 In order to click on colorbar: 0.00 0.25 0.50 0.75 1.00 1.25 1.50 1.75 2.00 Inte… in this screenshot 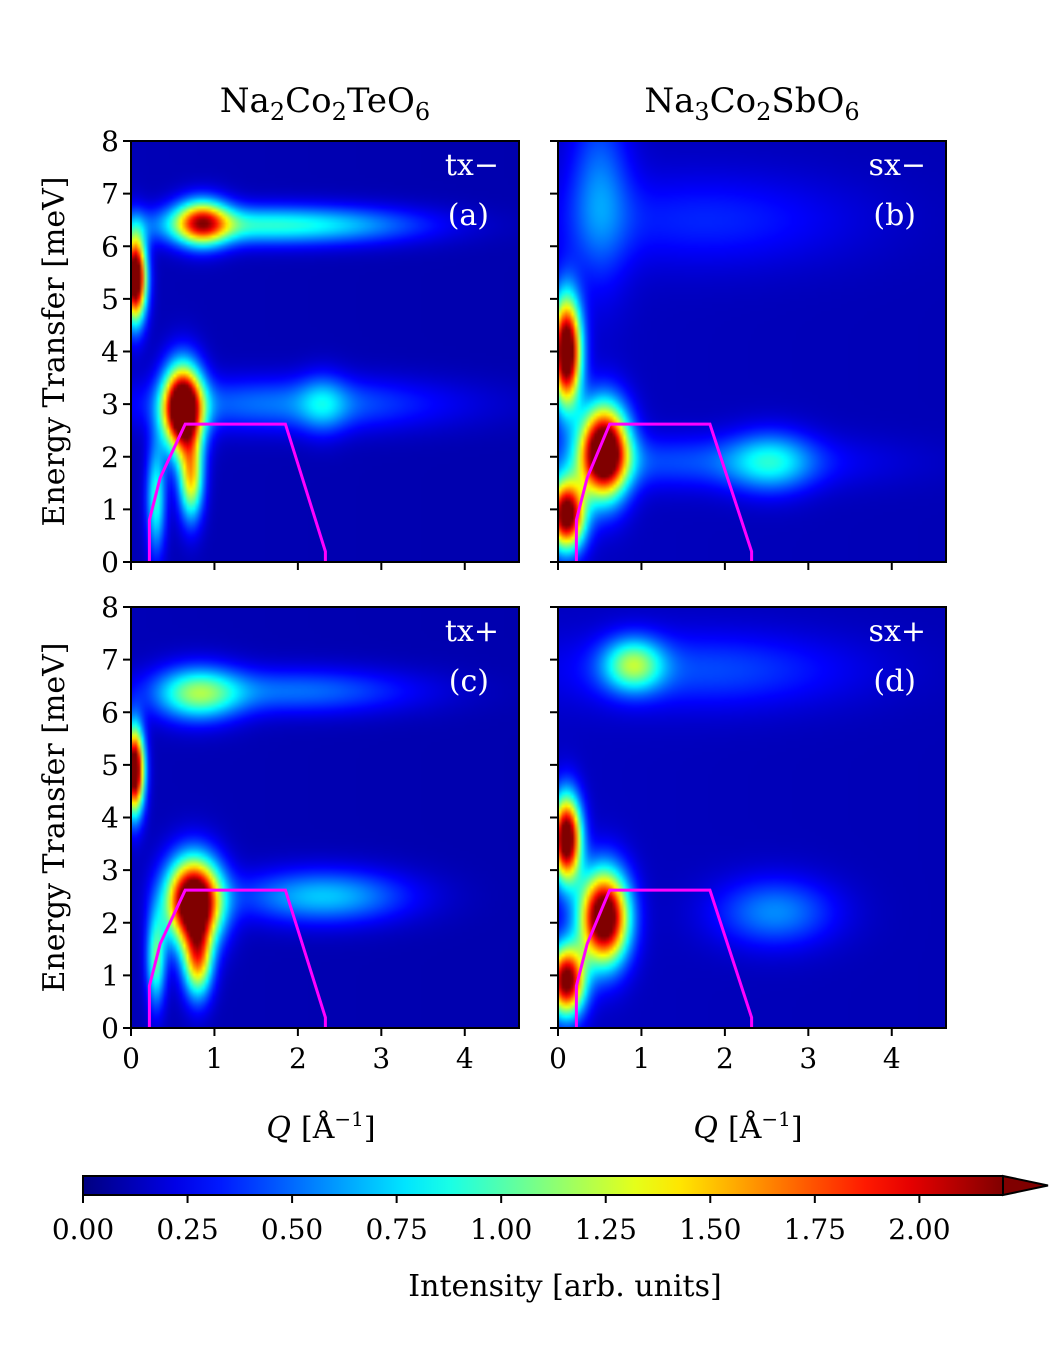, I will do `click(550, 1239)`.